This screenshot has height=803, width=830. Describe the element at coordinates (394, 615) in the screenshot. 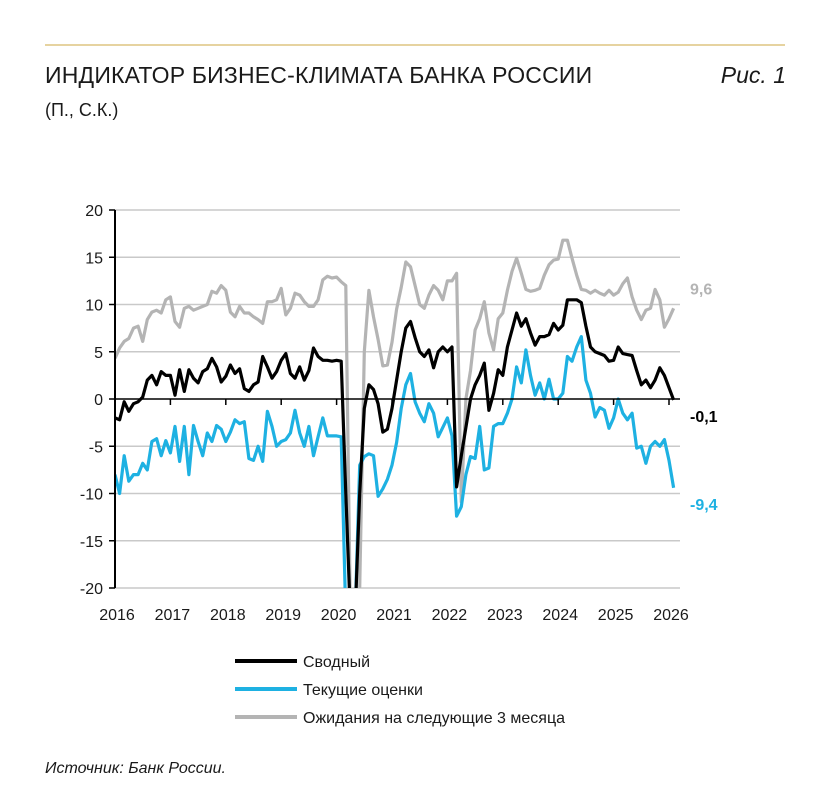

I see `x-tick-label: 2021` at that location.